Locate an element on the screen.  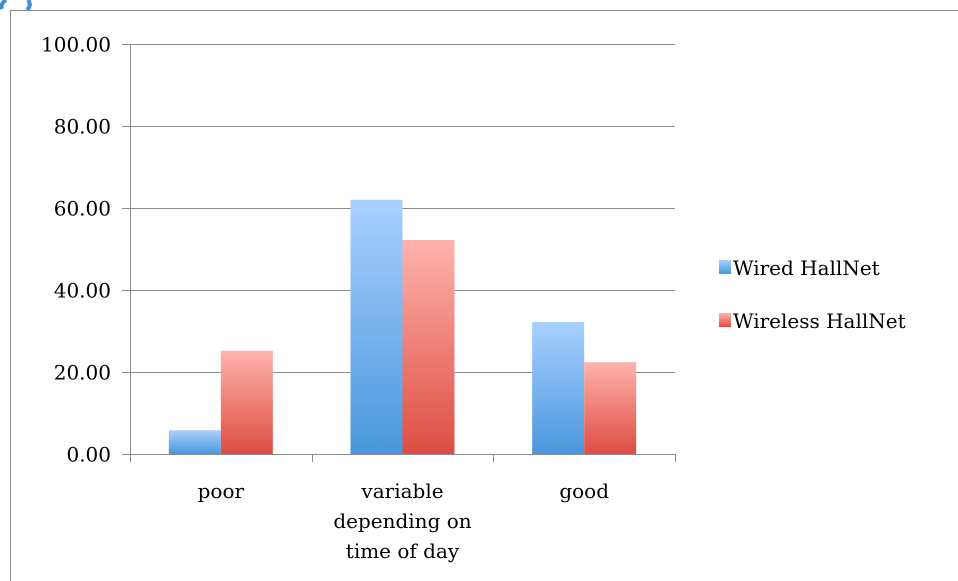
y-tick-label: 100.00 is located at coordinates (76, 45).